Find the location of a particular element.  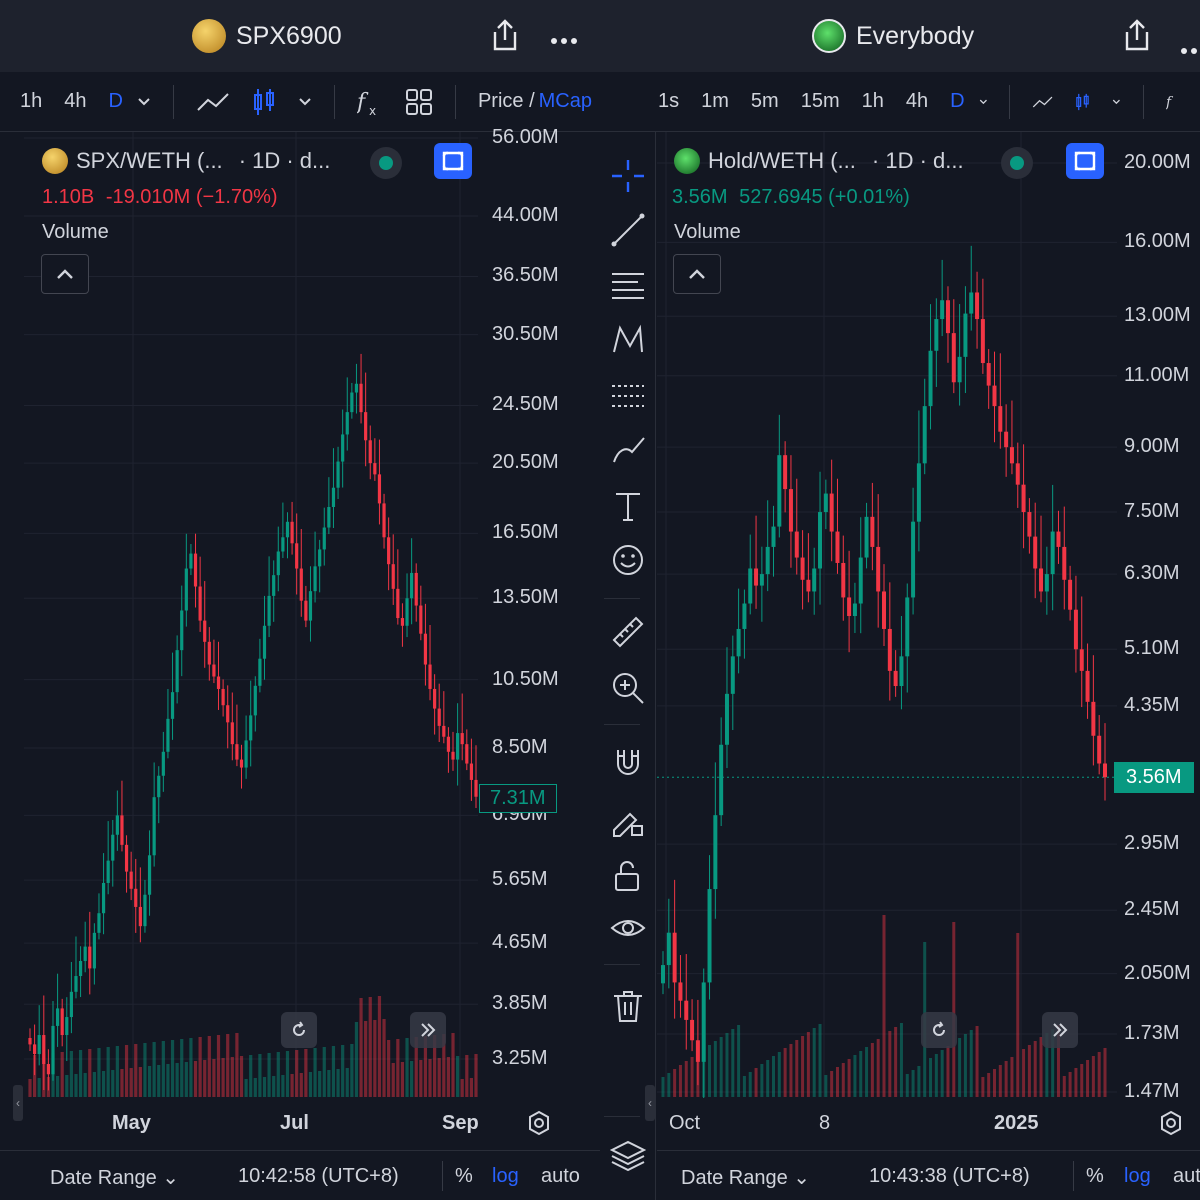

reset-icon is located at coordinates (939, 1028).